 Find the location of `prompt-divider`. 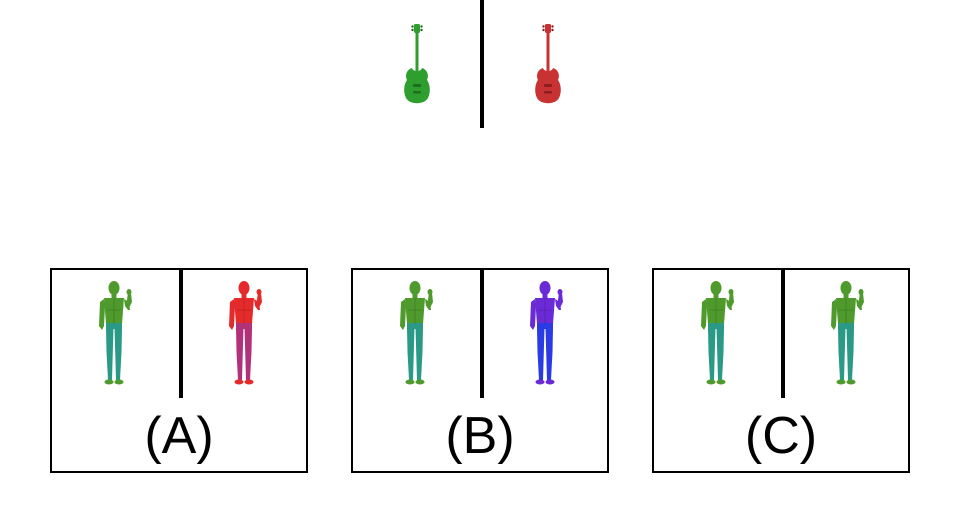

prompt-divider is located at coordinates (482, 64).